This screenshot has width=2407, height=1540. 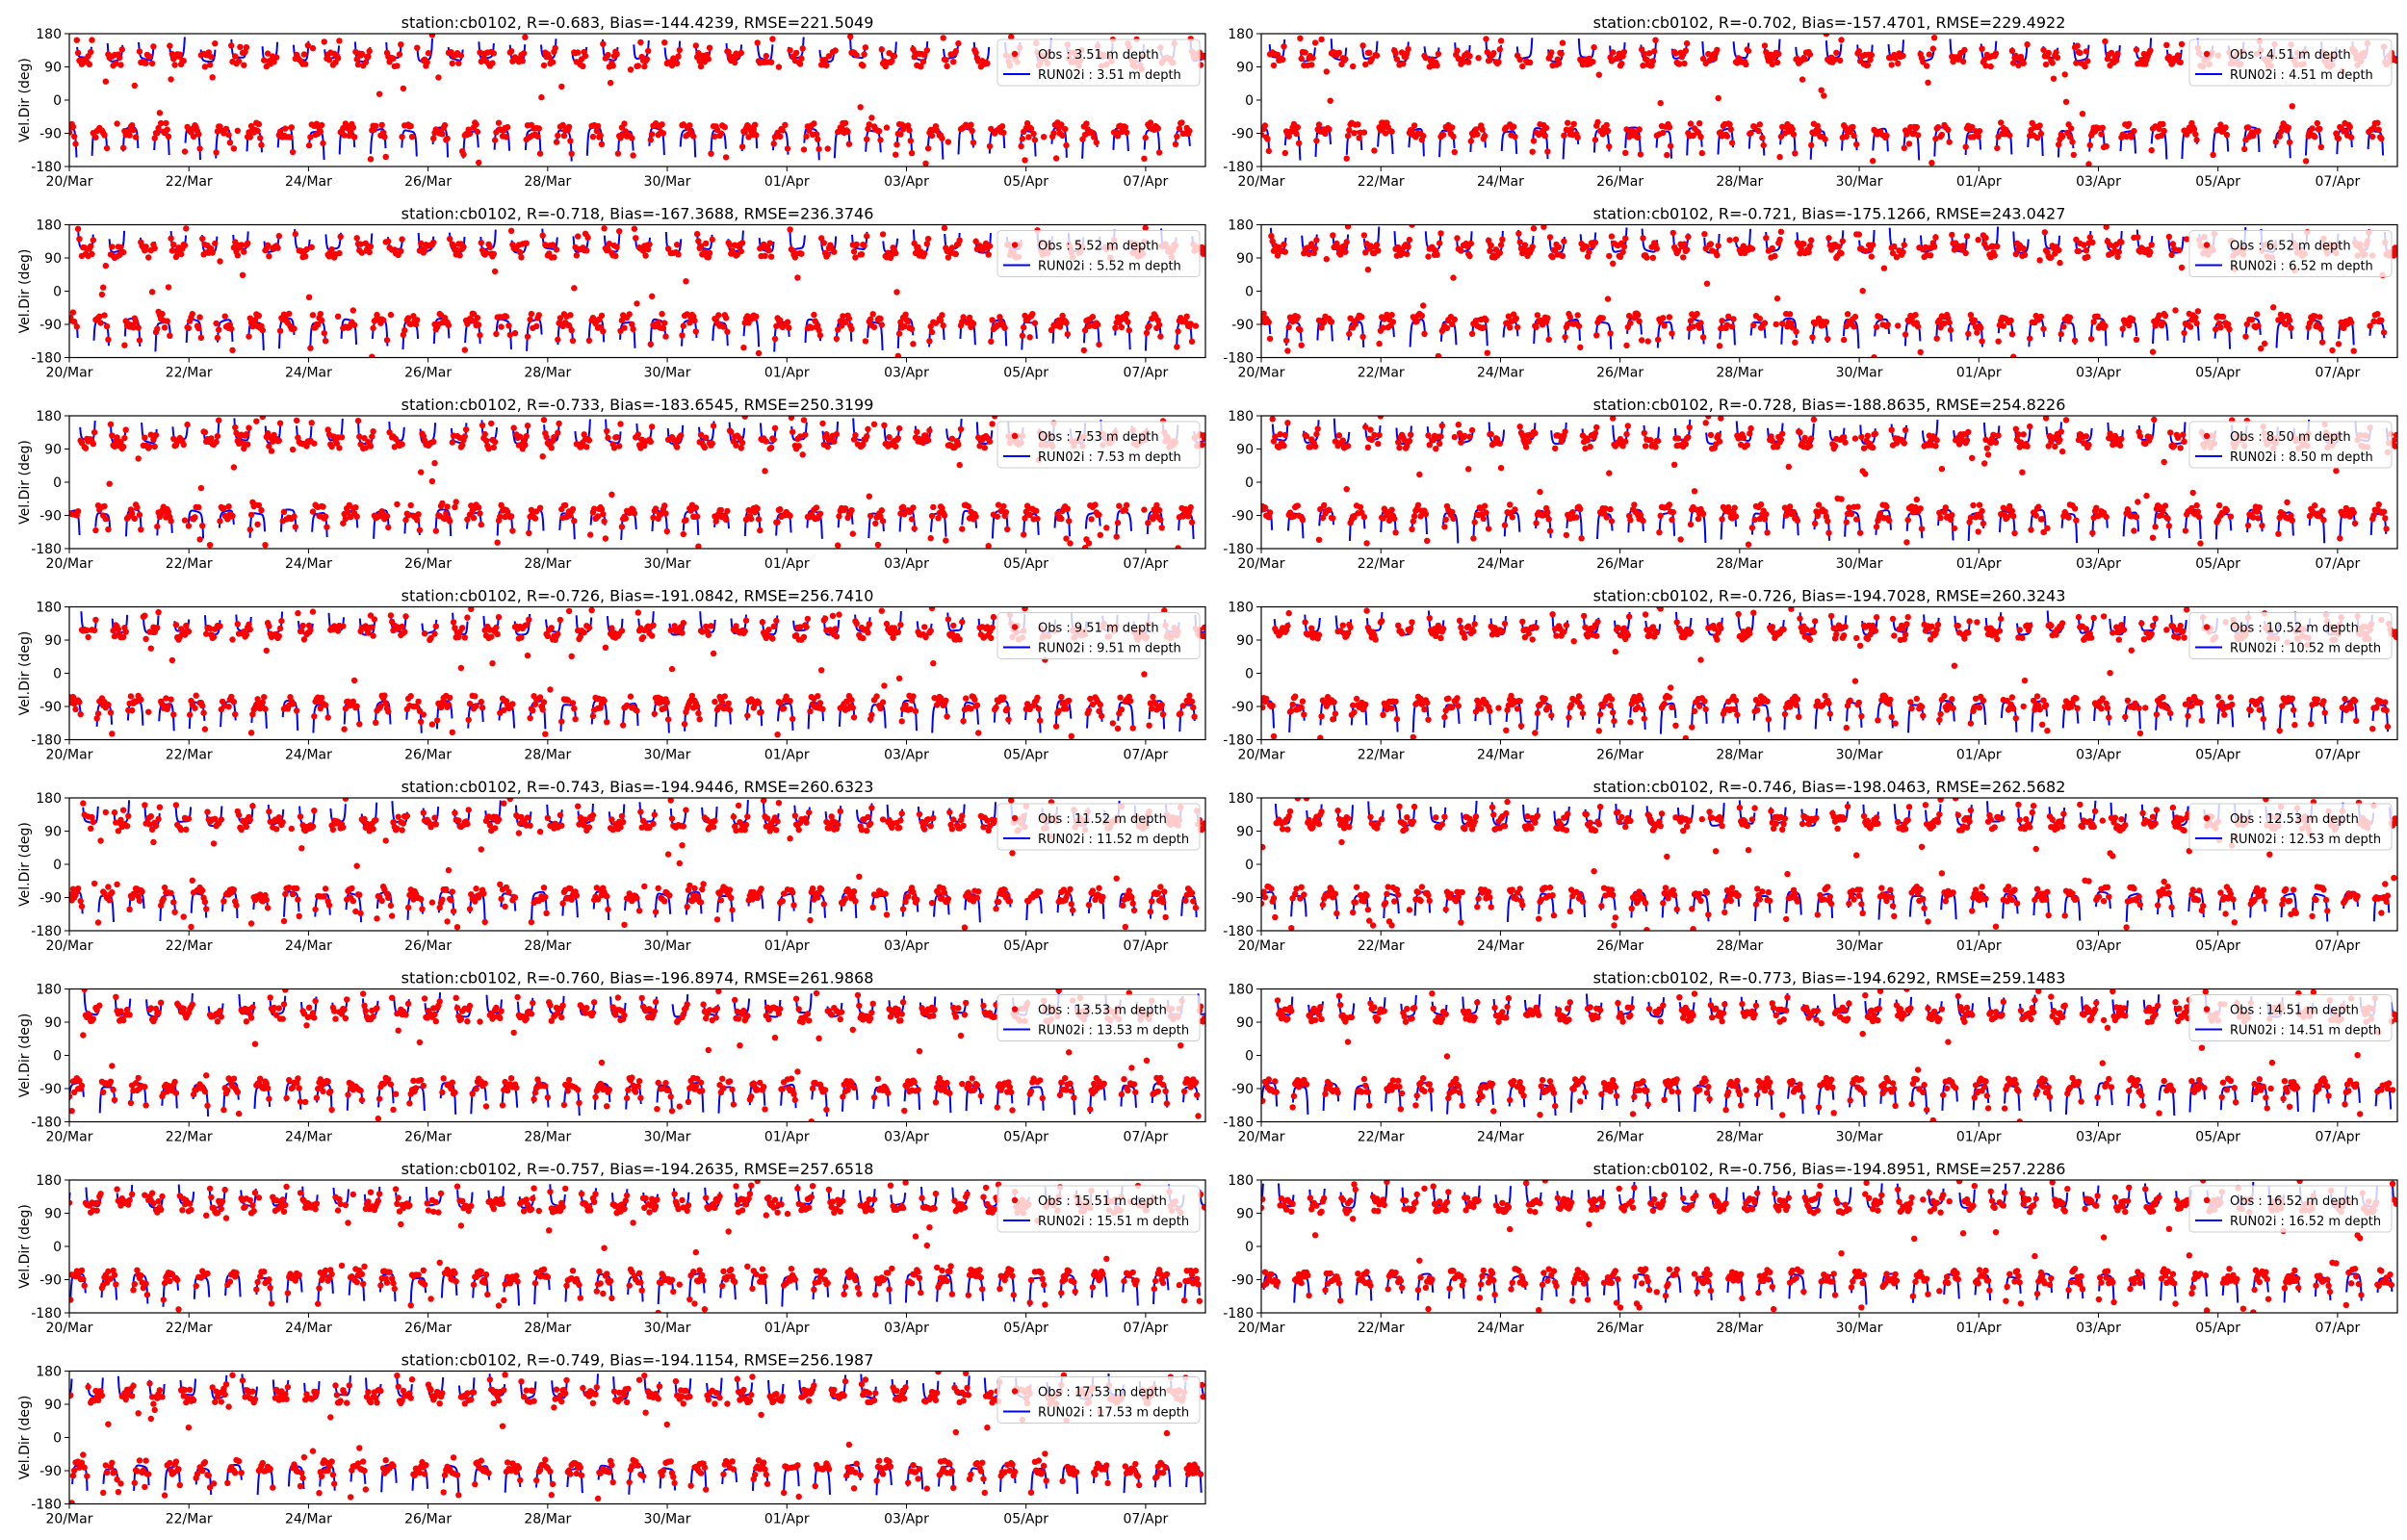 What do you see at coordinates (1098, 437) in the screenshot?
I see `legend-obs-label: Obs : 7.53 m depth` at bounding box center [1098, 437].